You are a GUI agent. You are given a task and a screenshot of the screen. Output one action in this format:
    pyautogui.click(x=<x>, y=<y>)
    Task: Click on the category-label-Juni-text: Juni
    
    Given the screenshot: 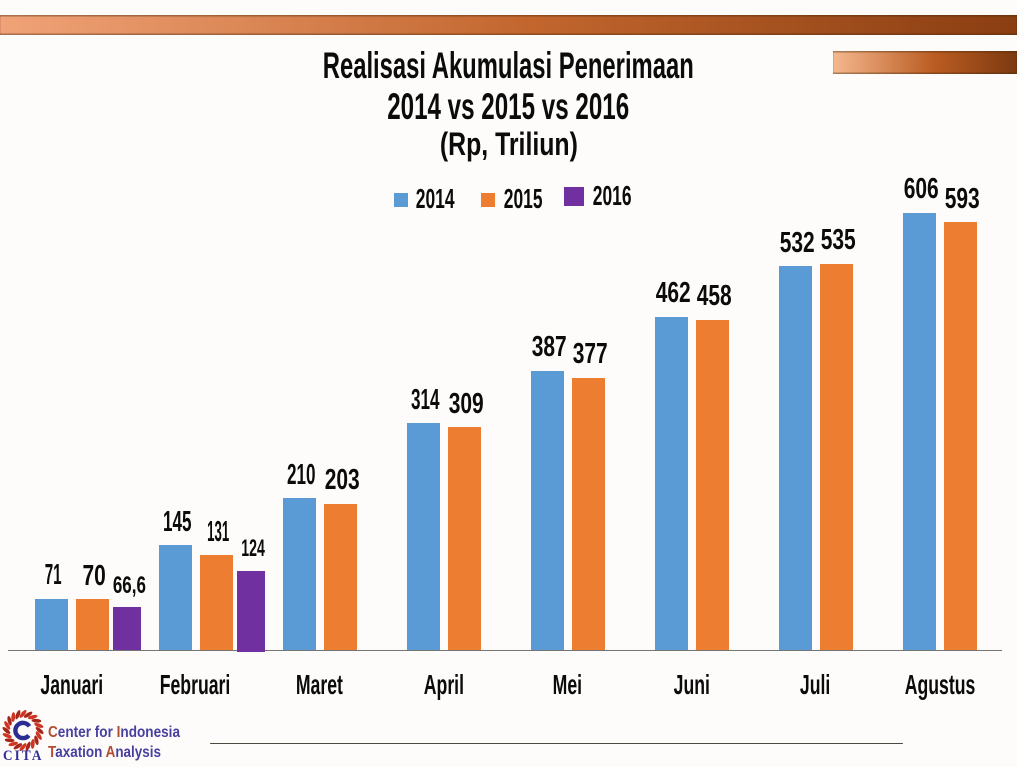 What is the action you would take?
    pyautogui.click(x=691, y=684)
    